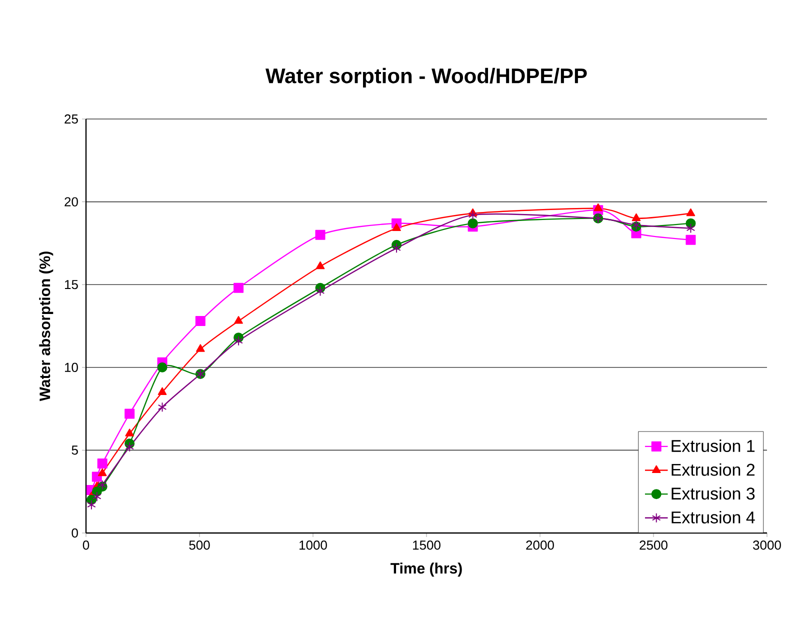 Image resolution: width=798 pixels, height=625 pixels. I want to click on legend-label: Extrusion 3, so click(713, 493).